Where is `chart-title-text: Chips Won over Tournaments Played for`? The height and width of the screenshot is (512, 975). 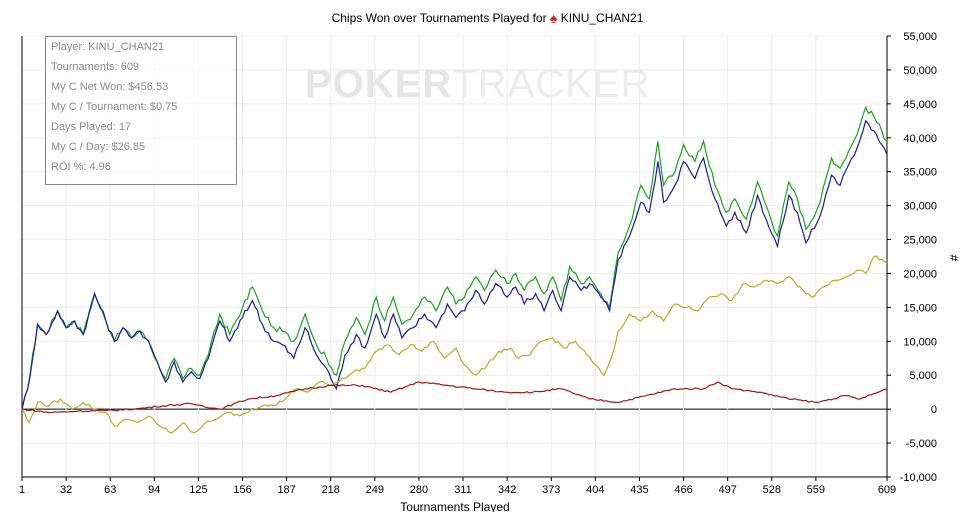
chart-title-text: Chips Won over Tournaments Played for is located at coordinates (439, 18).